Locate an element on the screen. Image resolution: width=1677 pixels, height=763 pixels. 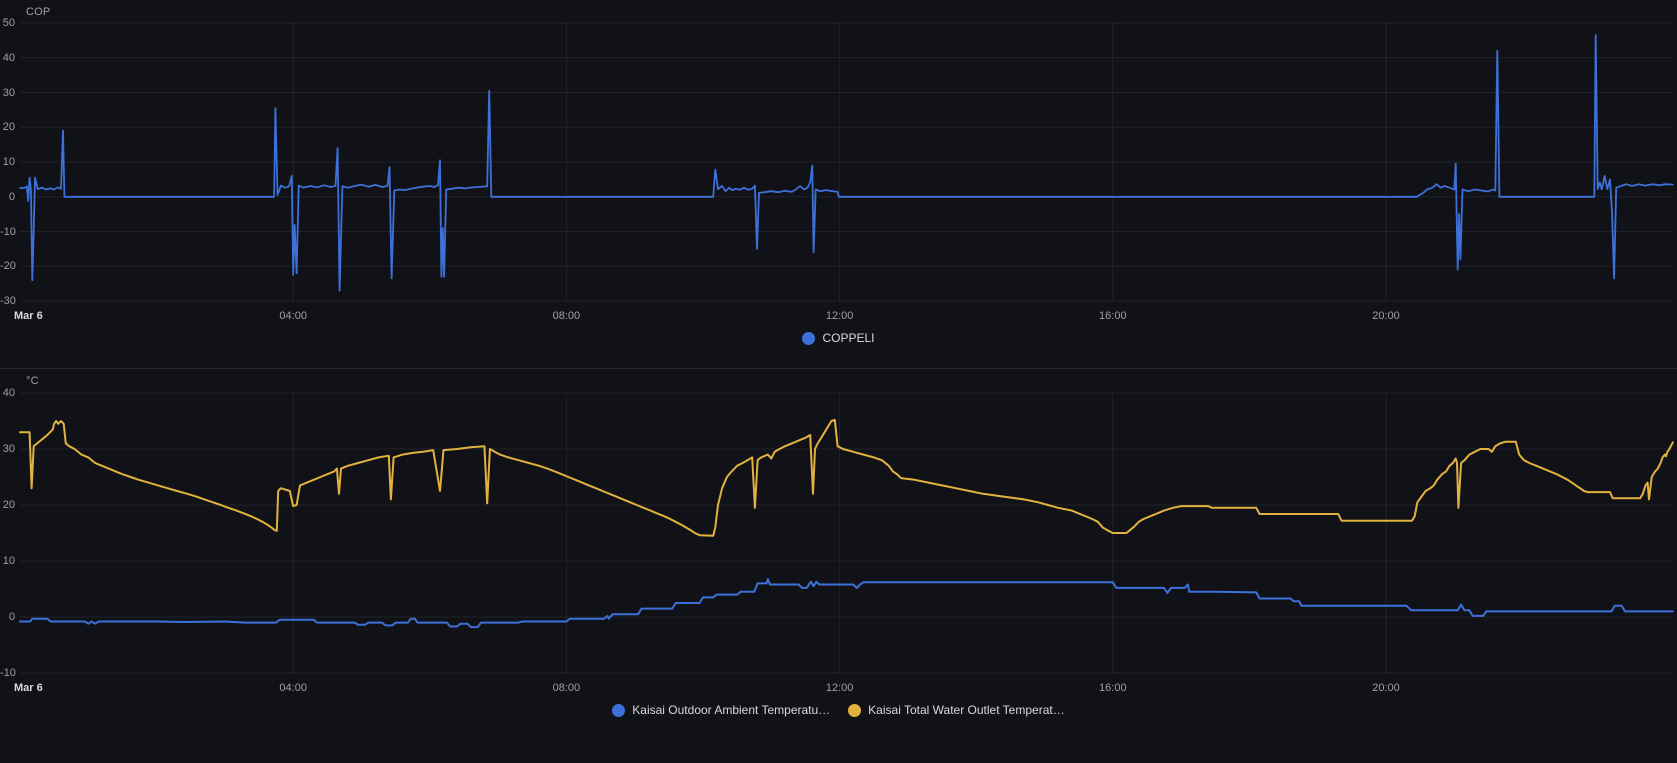
series-line-kaisai-outdoor-ambient-temperatu is located at coordinates (846, 603).